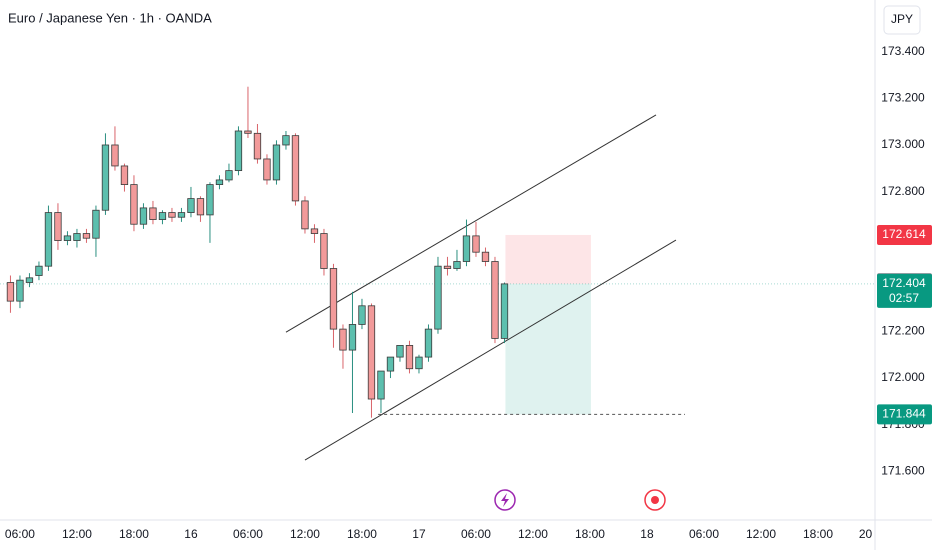 The image size is (932, 550). What do you see at coordinates (903, 470) in the screenshot?
I see `y-tick-label: 171.600` at bounding box center [903, 470].